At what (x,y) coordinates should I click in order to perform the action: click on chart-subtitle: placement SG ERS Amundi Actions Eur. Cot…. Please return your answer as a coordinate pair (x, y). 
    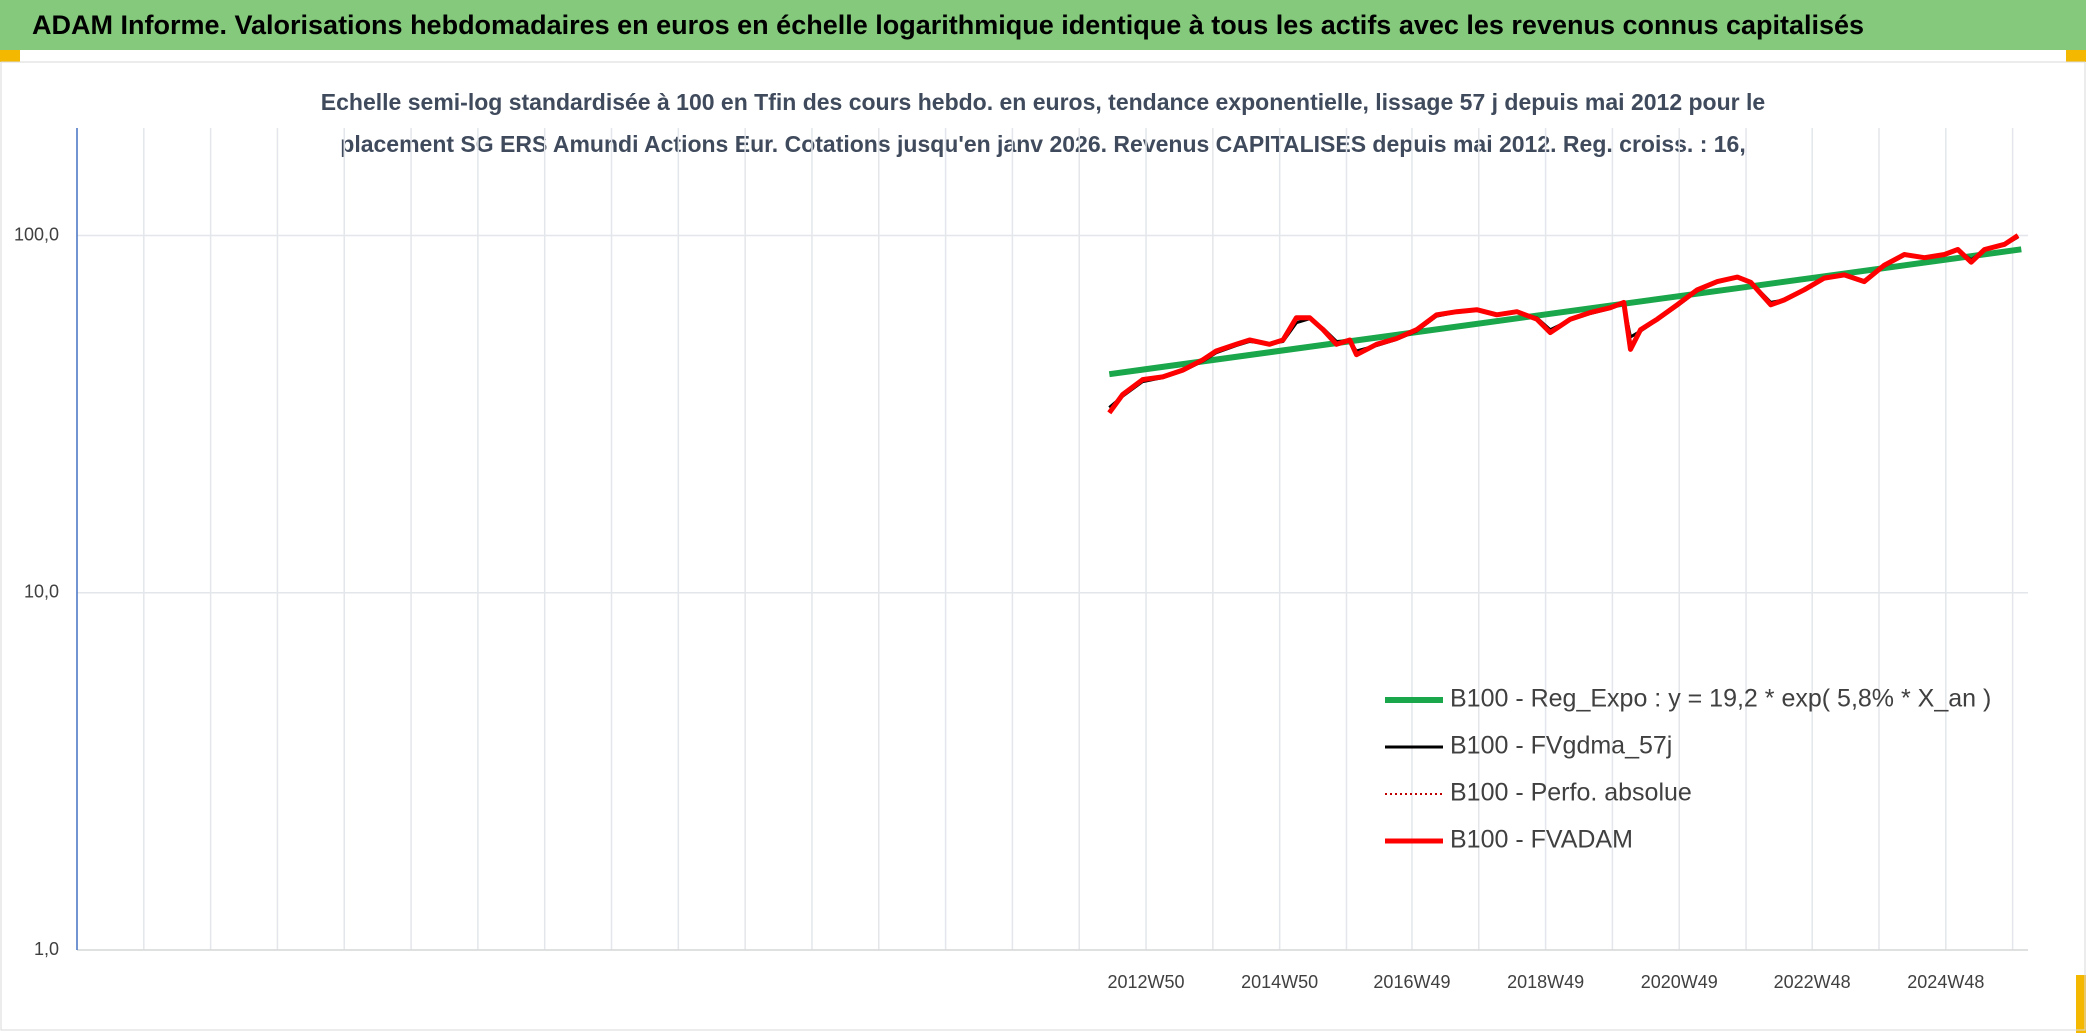
    Looking at the image, I should click on (1042, 144).